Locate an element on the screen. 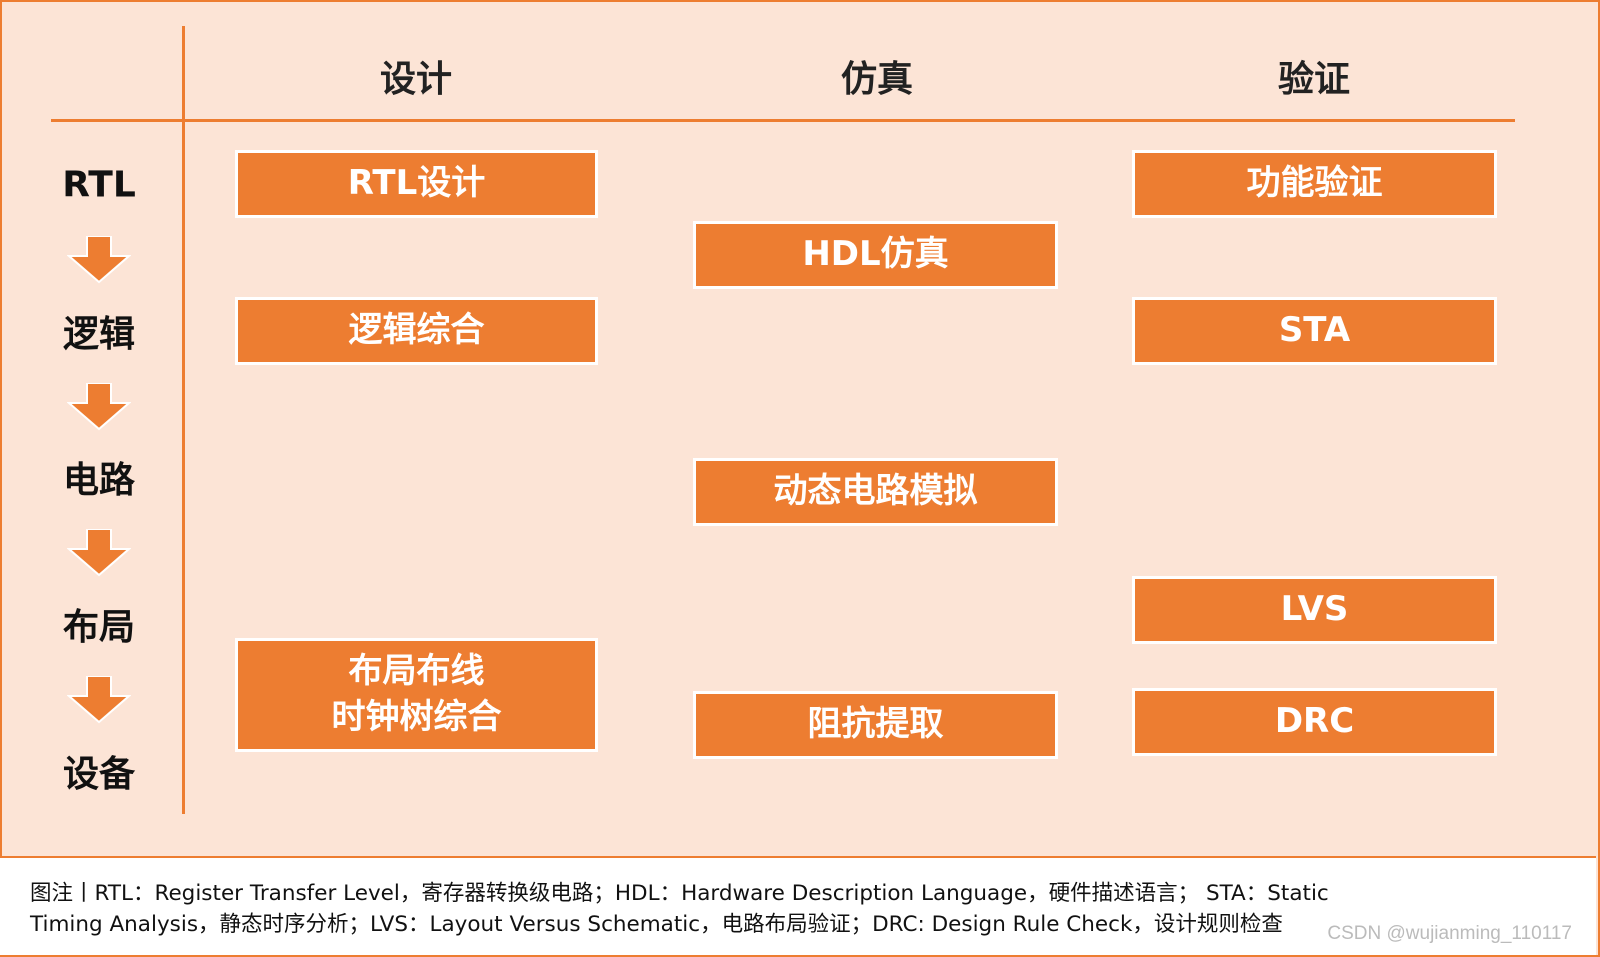 Image resolution: width=1600 pixels, height=957 pixels. caption-area is located at coordinates (798, 905).